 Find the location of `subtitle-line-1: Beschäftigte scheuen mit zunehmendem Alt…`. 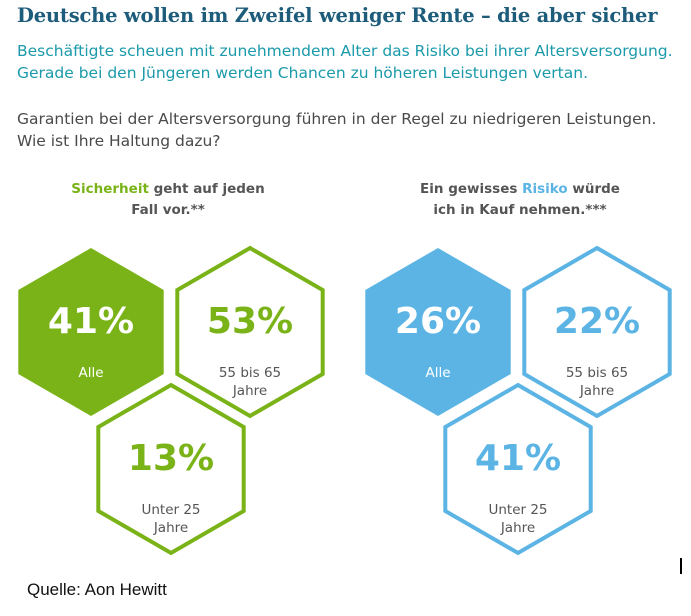

subtitle-line-1: Beschäftigte scheuen mit zunehmendem Alt… is located at coordinates (345, 51).